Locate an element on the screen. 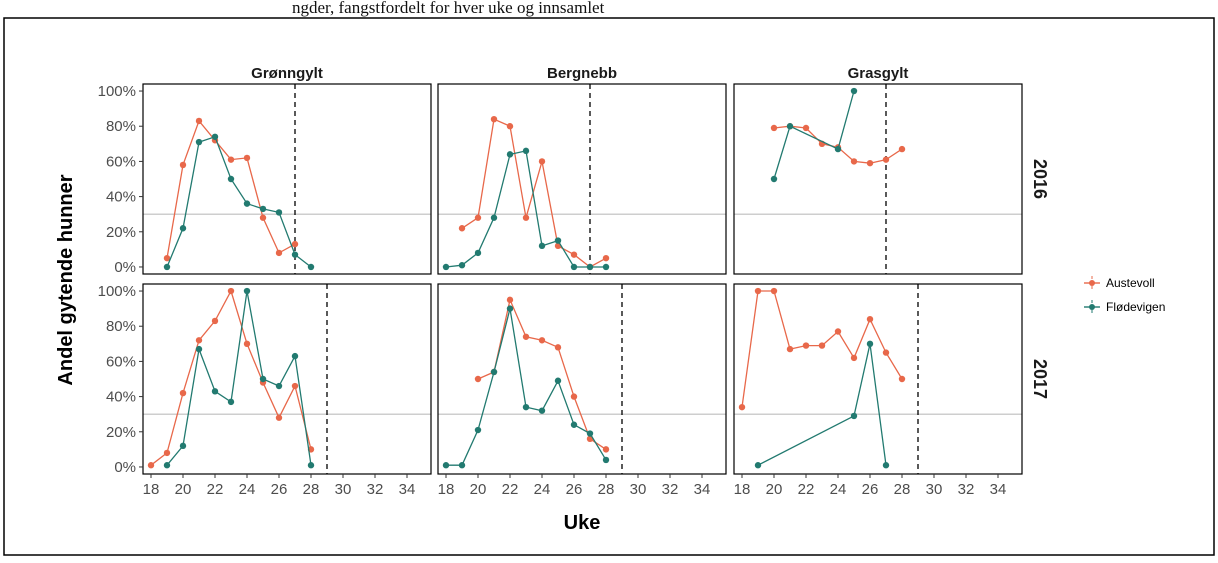  panel-grasgylt-2016: Grasgylt 2016 is located at coordinates (891, 170).